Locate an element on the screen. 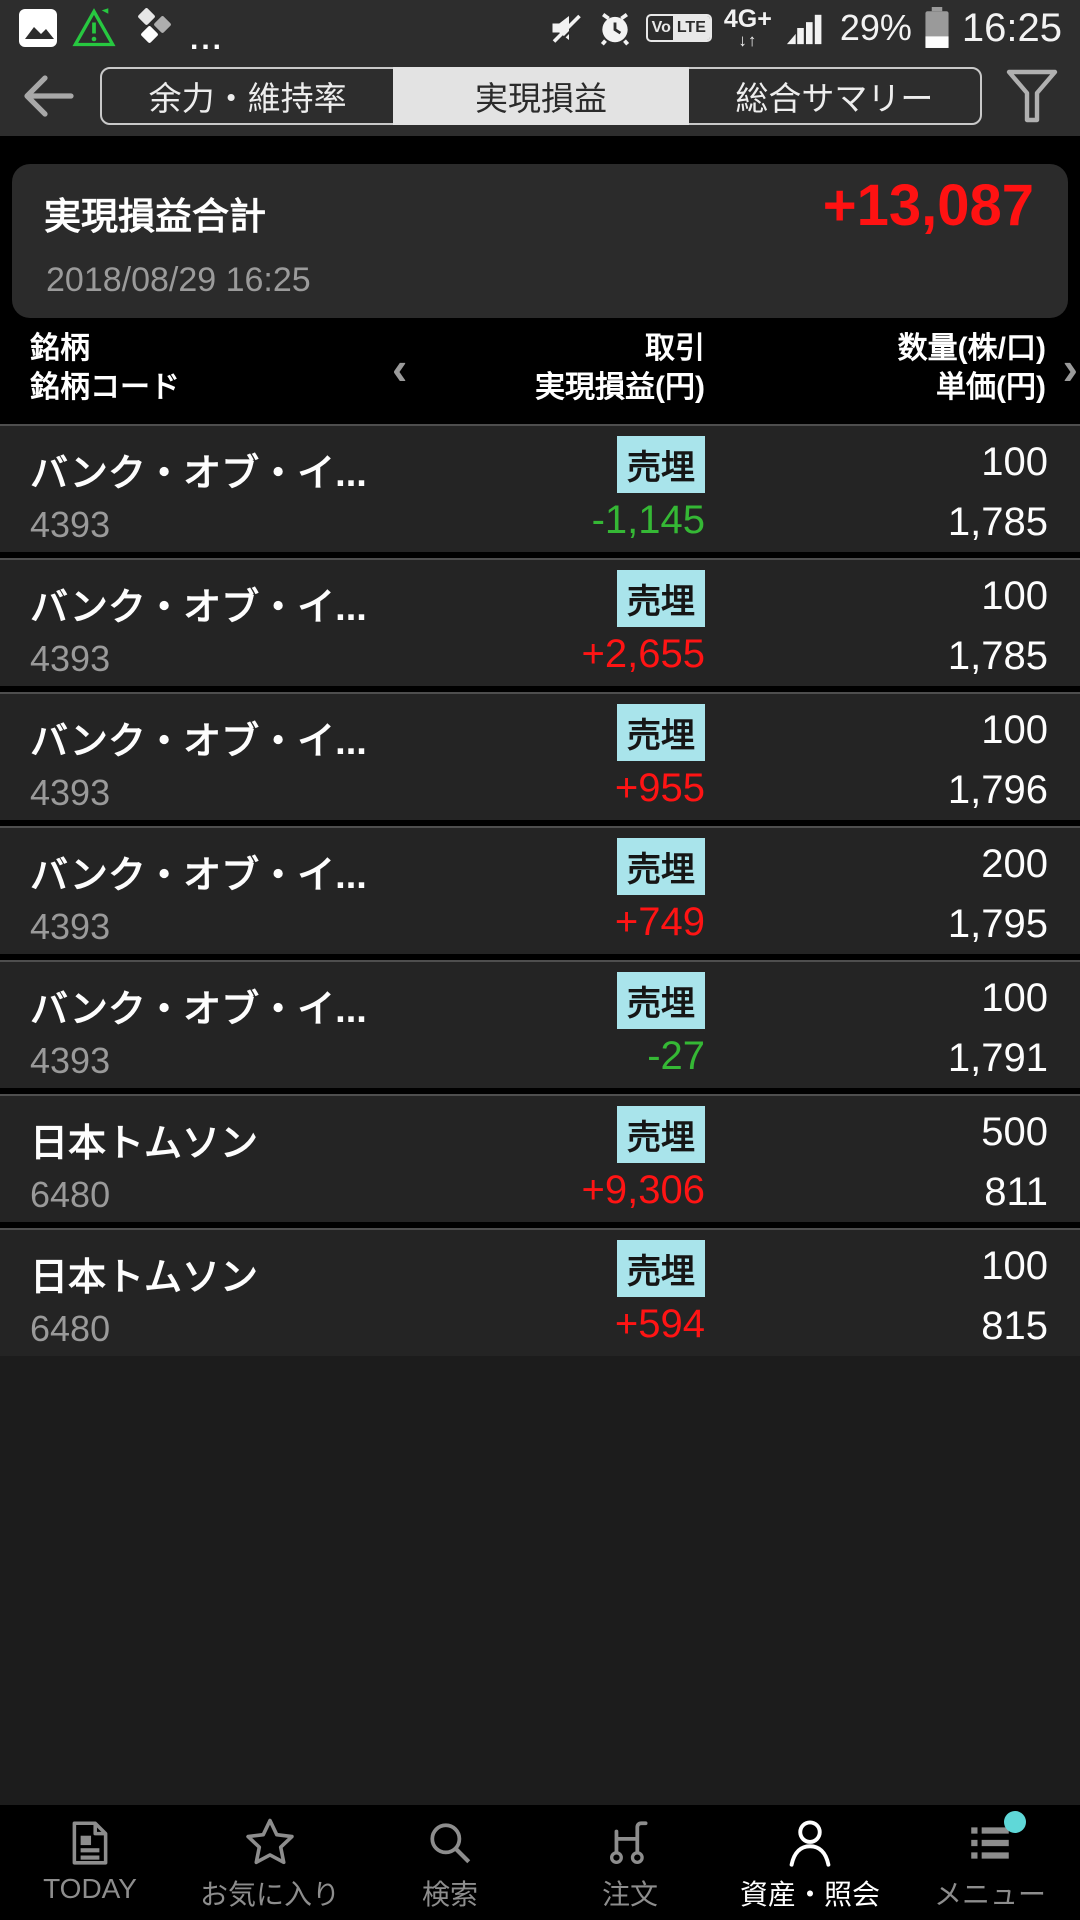 The width and height of the screenshot is (1080, 1920). tab-margin-balance: 余力・維持率 is located at coordinates (248, 96).